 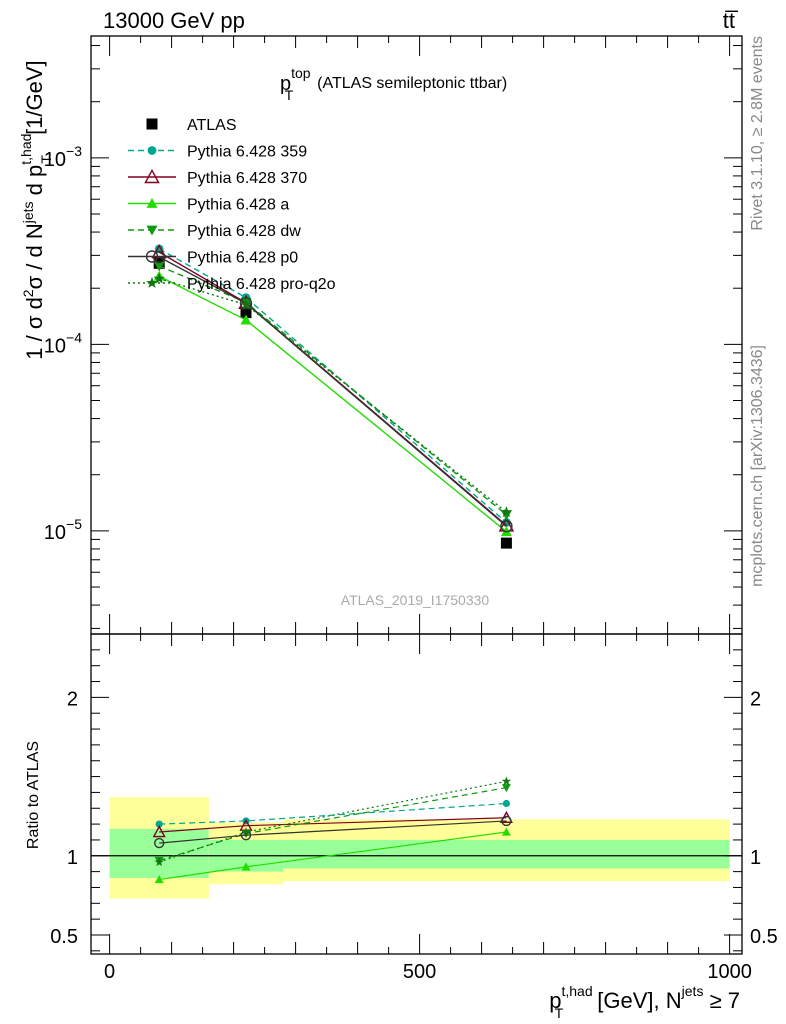 What do you see at coordinates (555, 1000) in the screenshot?
I see `xlabel-p: p` at bounding box center [555, 1000].